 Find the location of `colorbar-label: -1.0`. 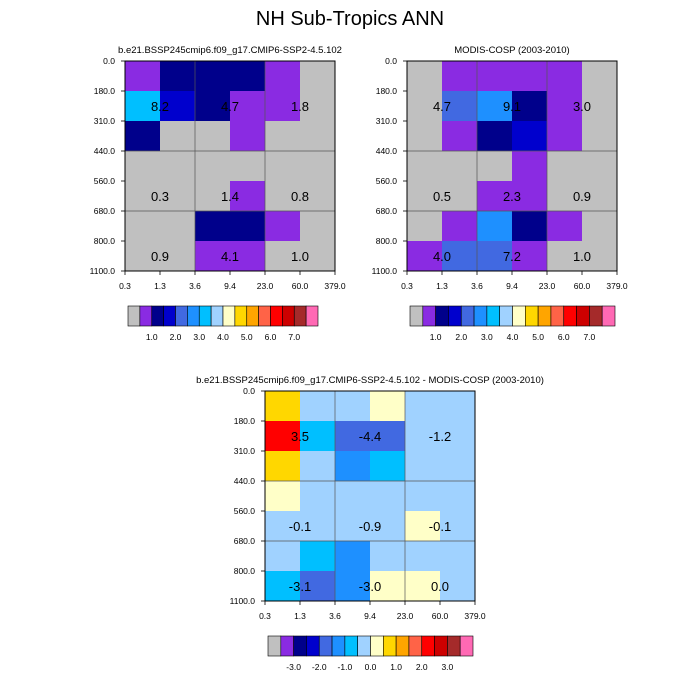

colorbar-label: -1.0 is located at coordinates (345, 667).